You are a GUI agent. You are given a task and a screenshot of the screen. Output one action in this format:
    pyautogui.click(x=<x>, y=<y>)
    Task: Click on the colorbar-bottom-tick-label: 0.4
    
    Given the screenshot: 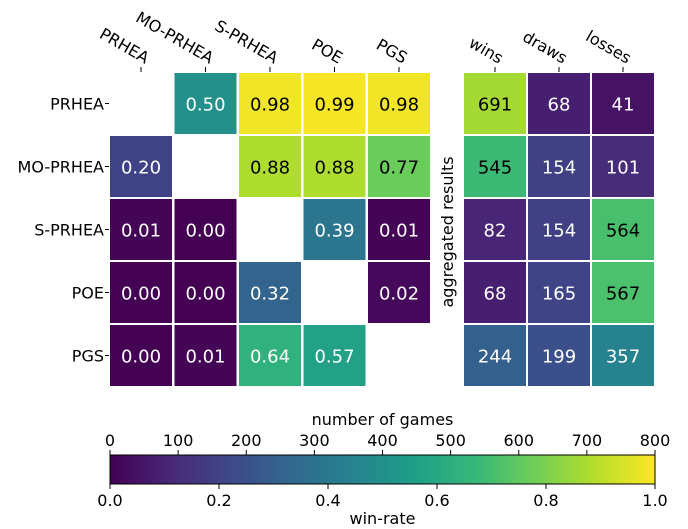 What is the action you would take?
    pyautogui.click(x=327, y=500)
    